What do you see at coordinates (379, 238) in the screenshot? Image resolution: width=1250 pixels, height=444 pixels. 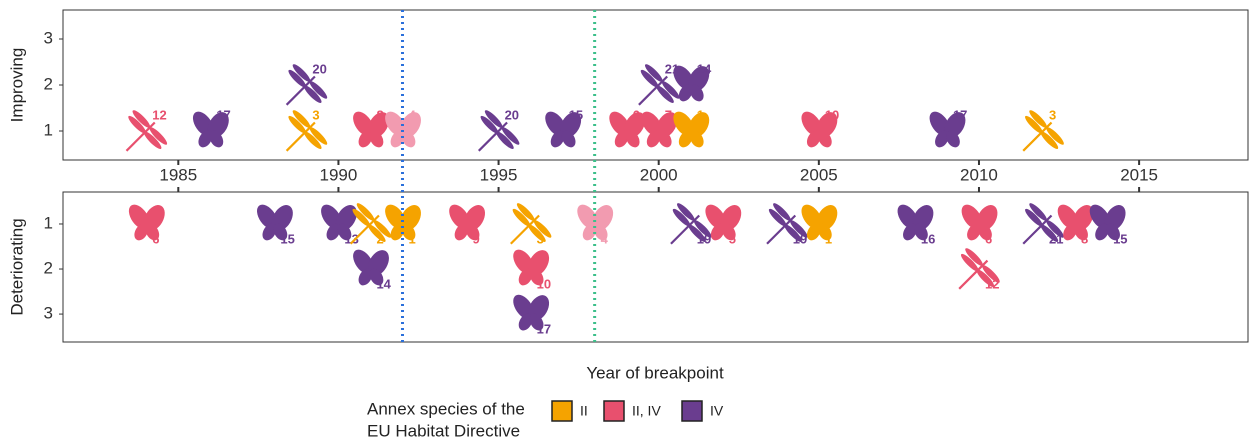 I see `species-label: 2` at bounding box center [379, 238].